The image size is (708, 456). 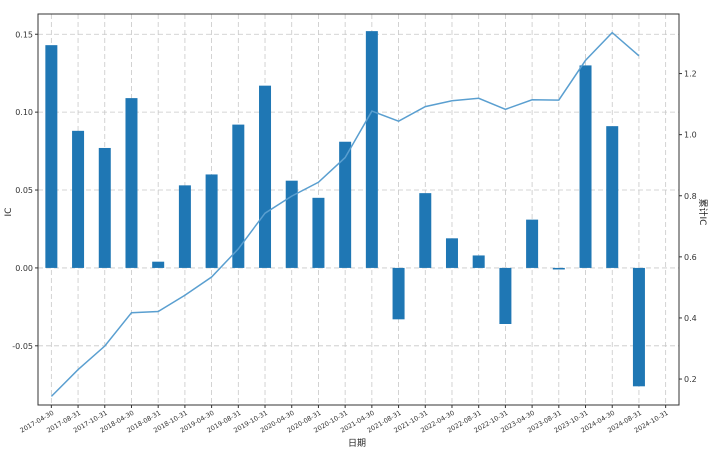 What do you see at coordinates (24, 112) in the screenshot?
I see `y-left-tick-label: 0.10` at bounding box center [24, 112].